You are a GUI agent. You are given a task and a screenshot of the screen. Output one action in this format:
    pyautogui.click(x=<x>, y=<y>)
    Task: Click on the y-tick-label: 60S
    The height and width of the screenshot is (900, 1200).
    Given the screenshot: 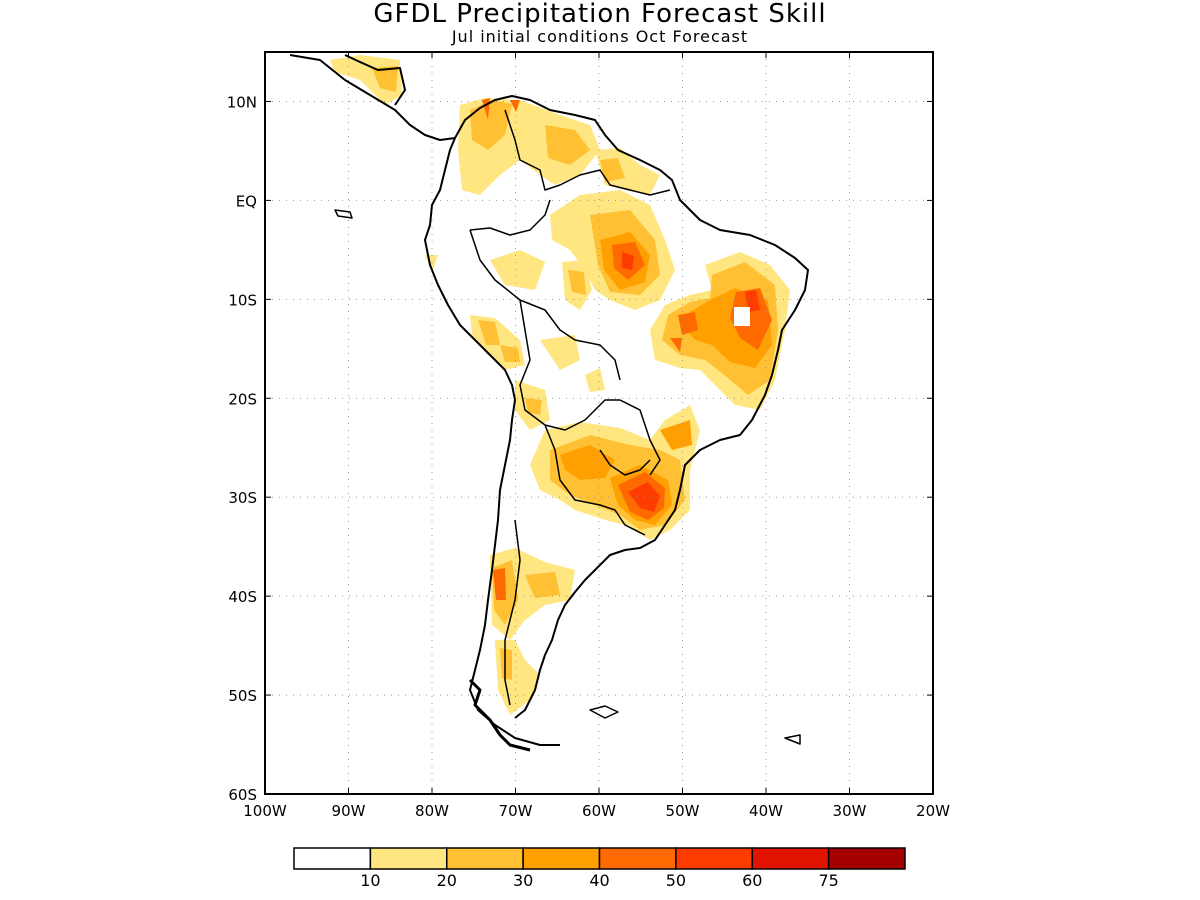 What is the action you would take?
    pyautogui.click(x=242, y=795)
    